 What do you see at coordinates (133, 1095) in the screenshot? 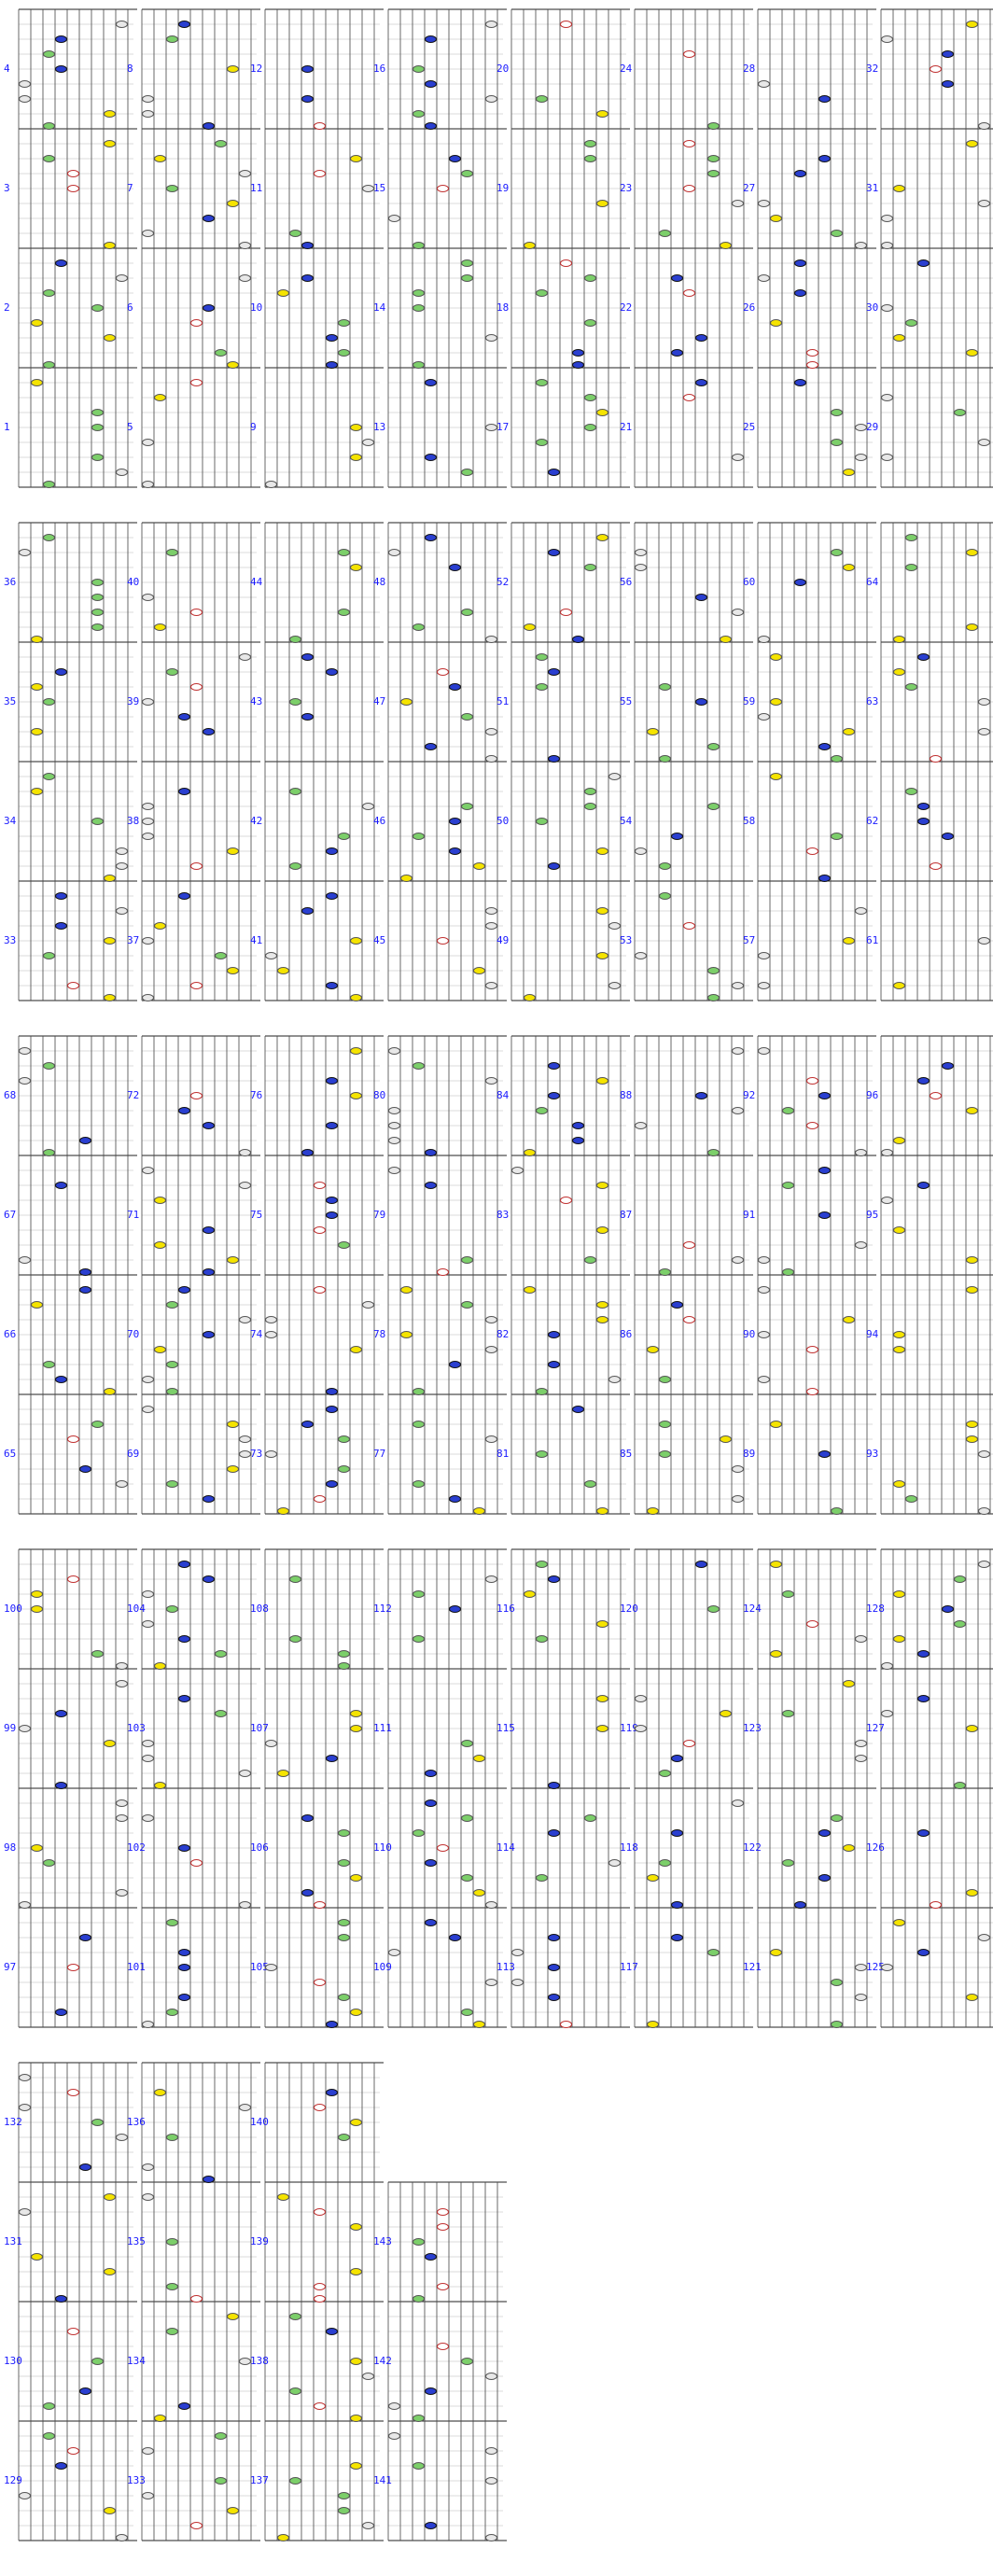
I see `measure-number: 72` at bounding box center [133, 1095].